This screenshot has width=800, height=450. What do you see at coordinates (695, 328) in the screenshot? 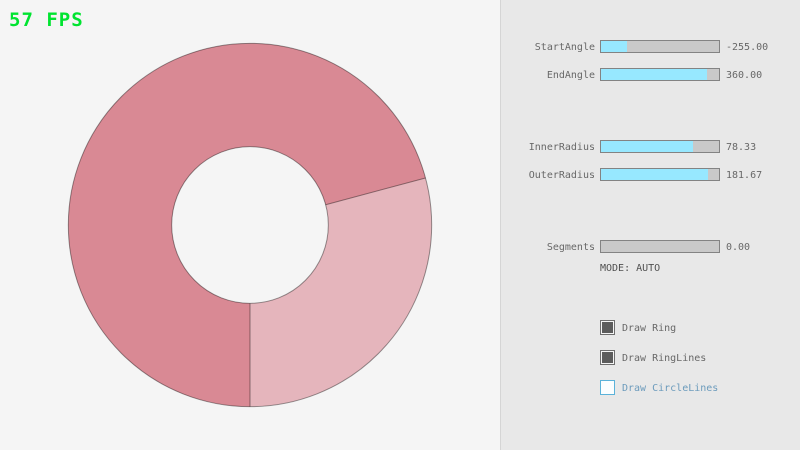
I see `checkbox-draw-ring: Draw Ring` at bounding box center [695, 328].